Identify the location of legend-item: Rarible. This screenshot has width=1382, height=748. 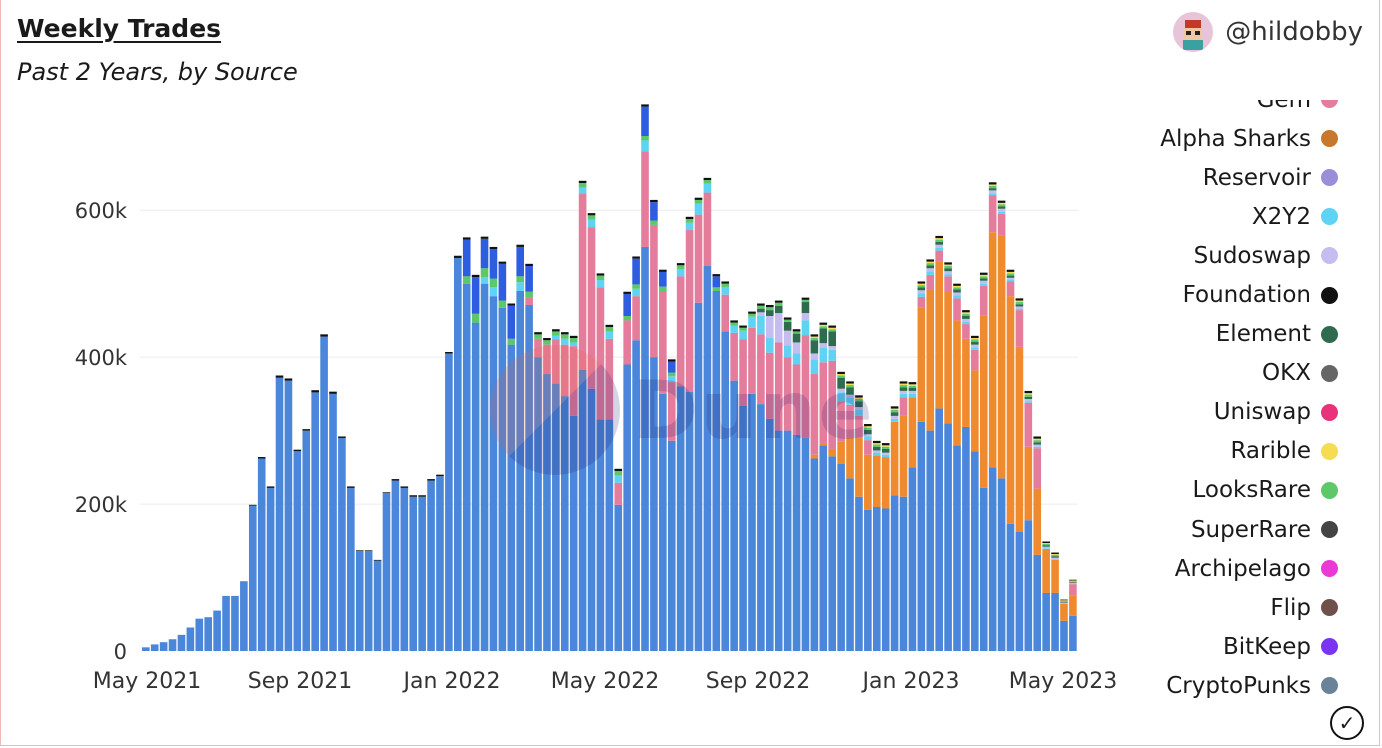
(1208, 451).